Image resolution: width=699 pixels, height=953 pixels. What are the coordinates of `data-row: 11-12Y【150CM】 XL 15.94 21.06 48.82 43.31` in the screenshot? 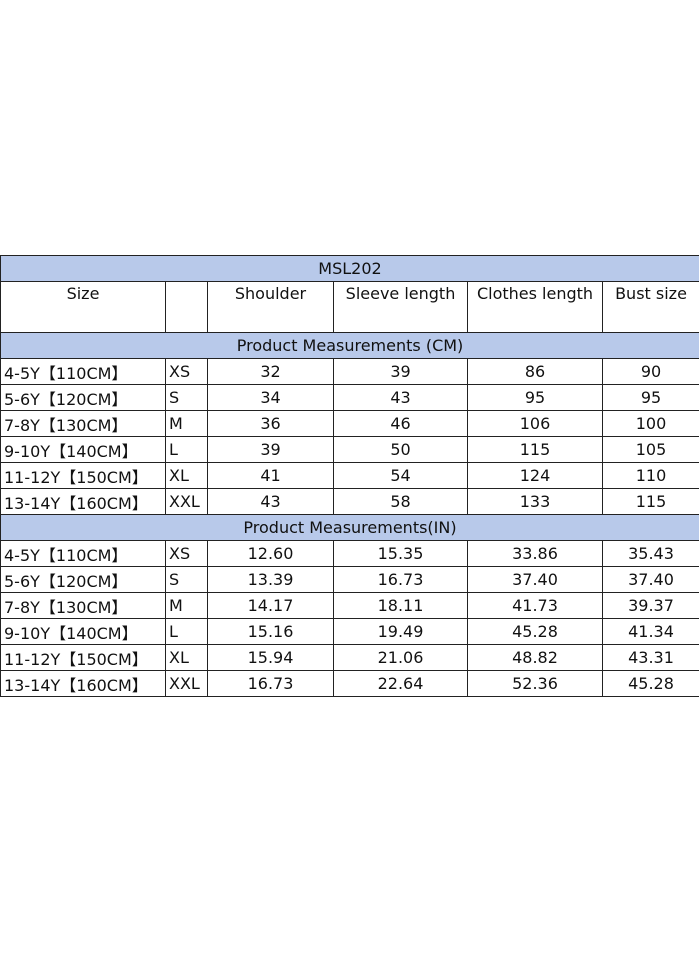 It's located at (349, 657).